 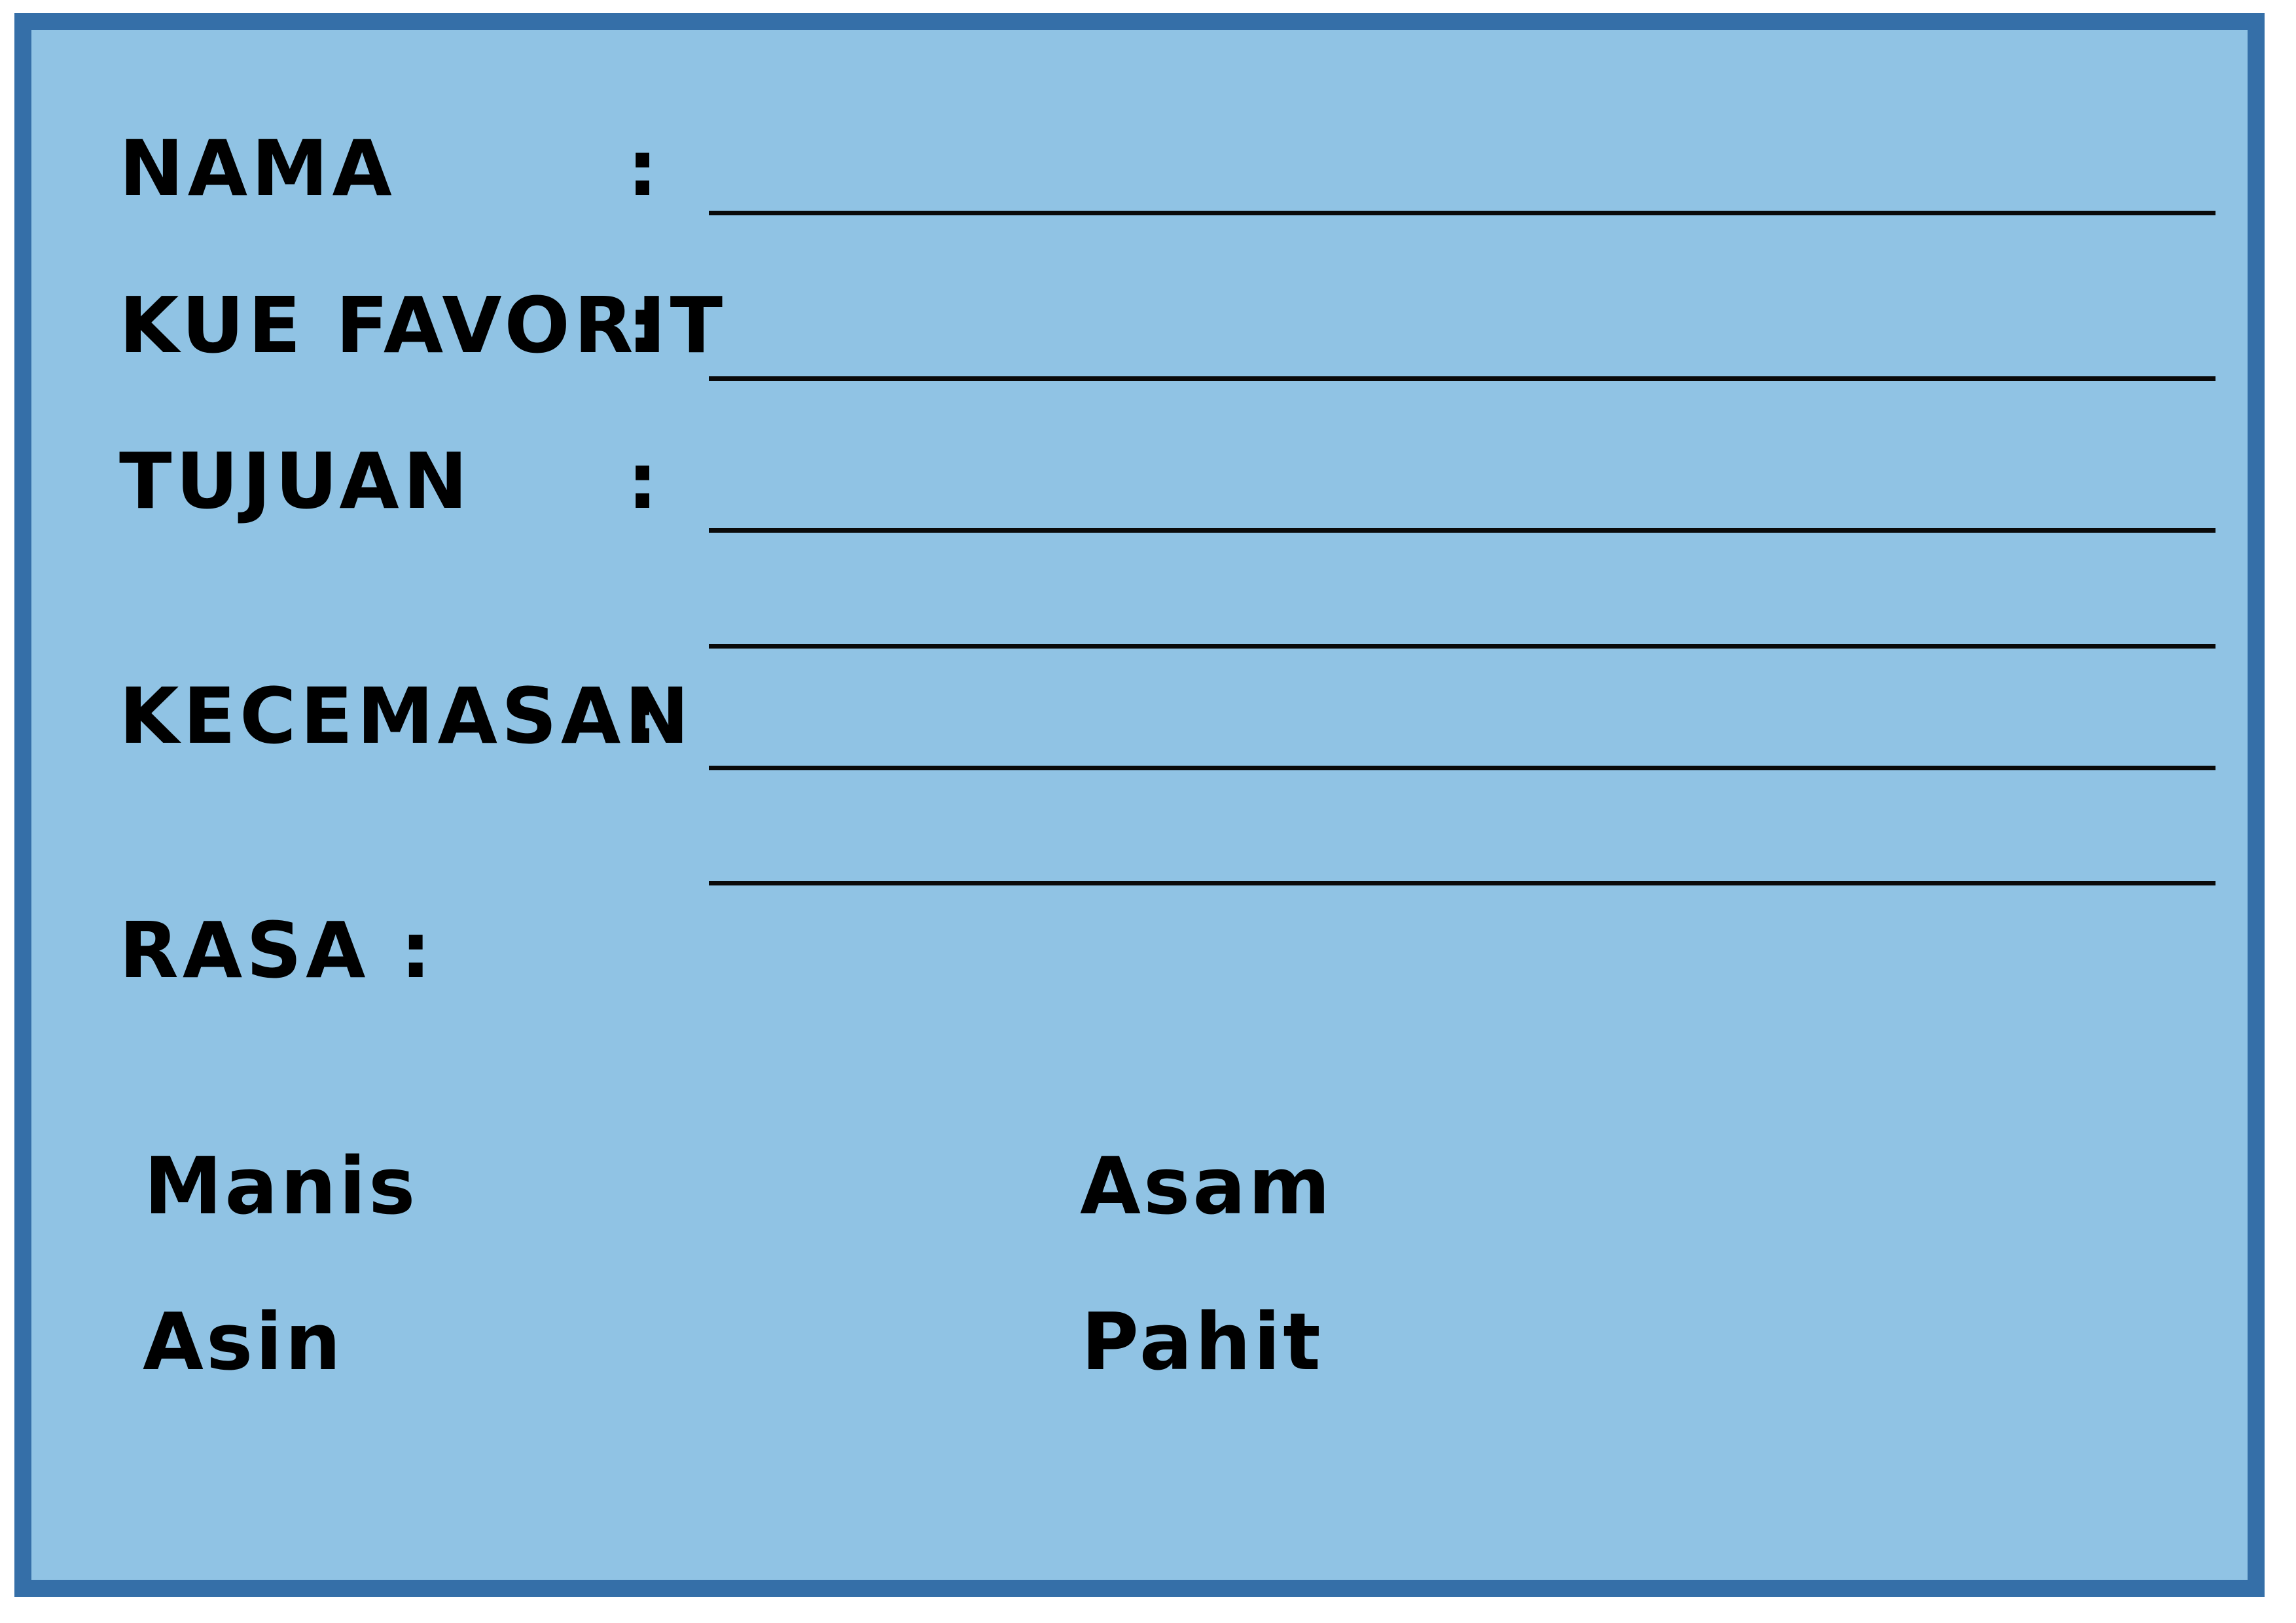 I want to click on rasa-option-asin: Asin, so click(x=243, y=1343).